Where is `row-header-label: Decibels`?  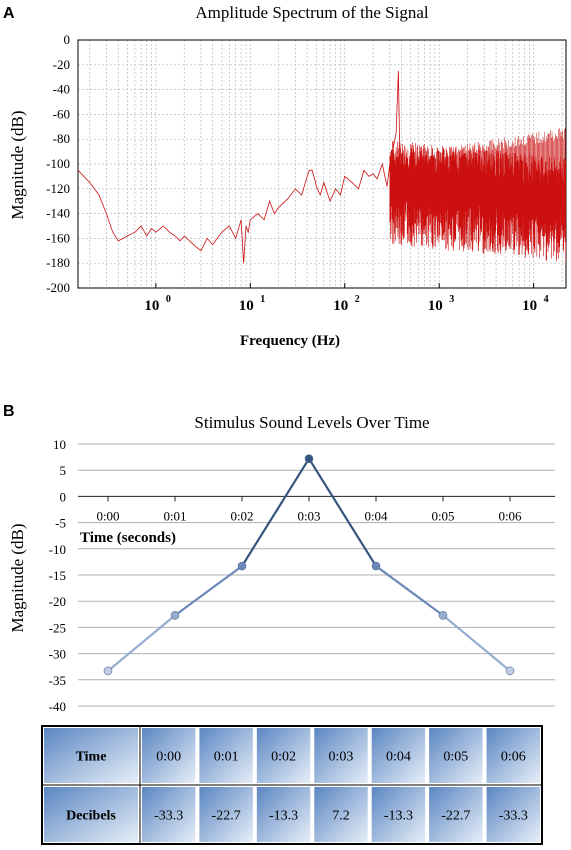 row-header-label: Decibels is located at coordinates (91, 816).